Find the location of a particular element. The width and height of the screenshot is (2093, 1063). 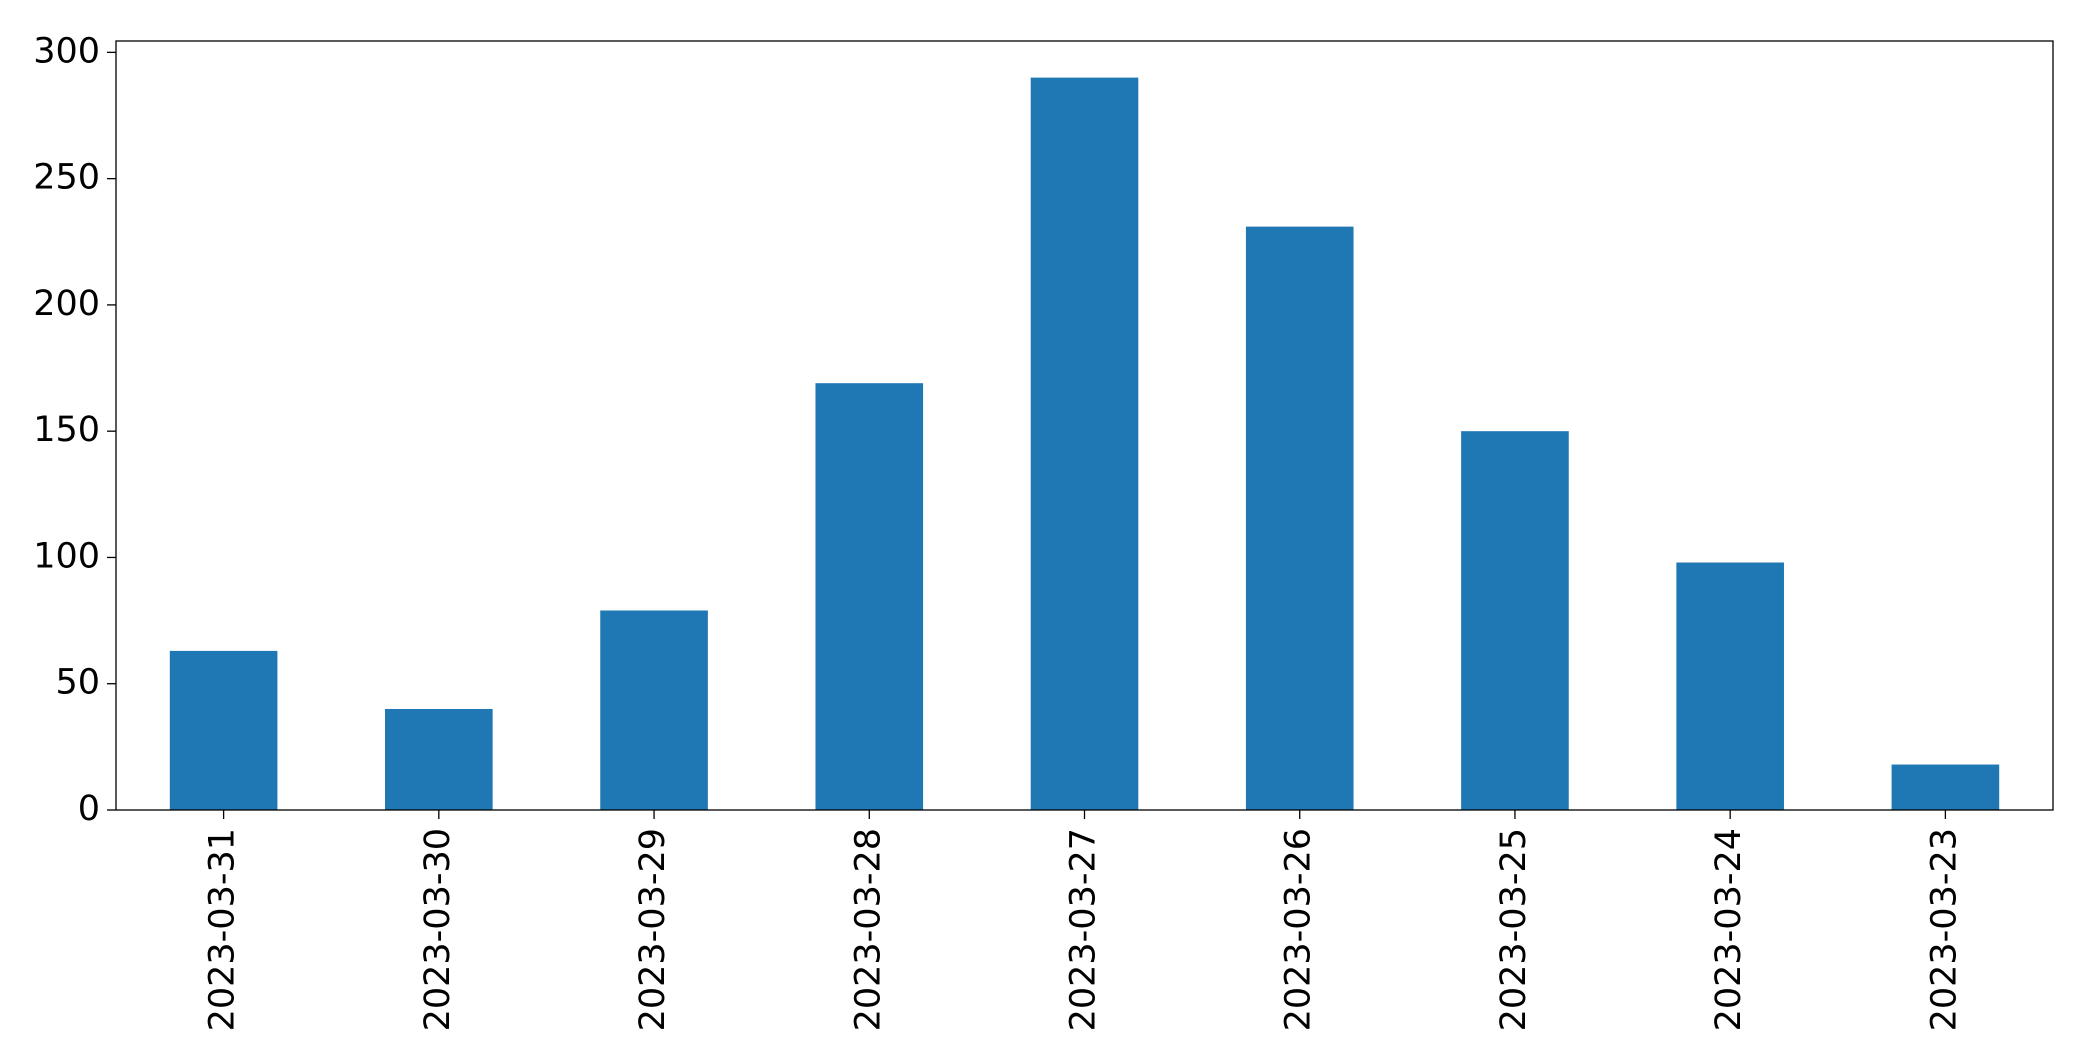

y-tick-label: 100 is located at coordinates (66, 556).